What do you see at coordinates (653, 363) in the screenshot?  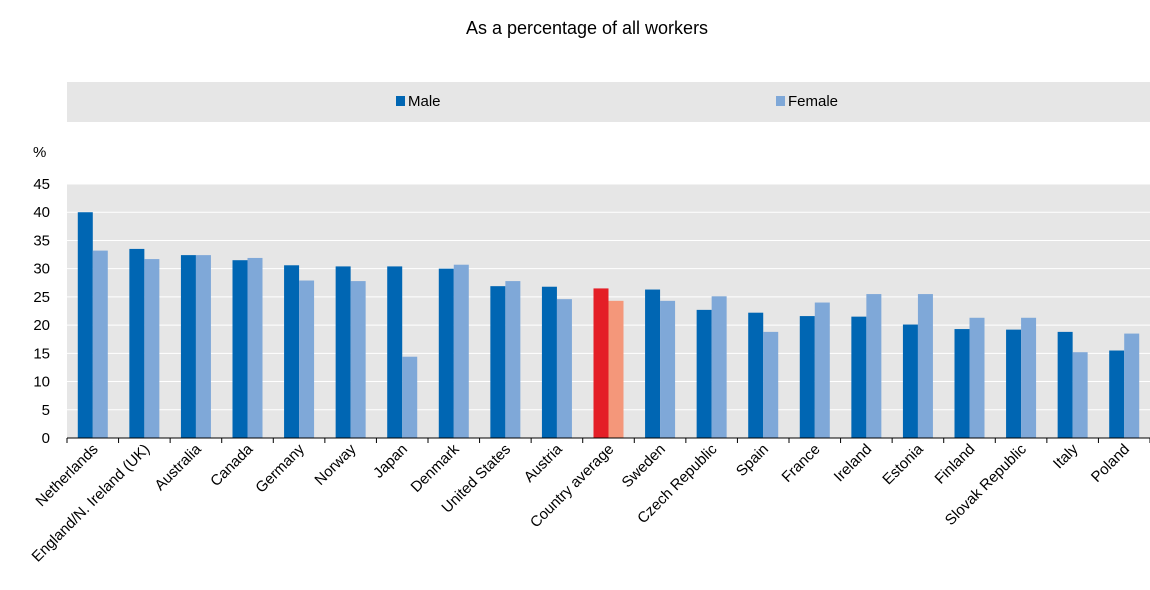 I see `bar-male-sweden` at bounding box center [653, 363].